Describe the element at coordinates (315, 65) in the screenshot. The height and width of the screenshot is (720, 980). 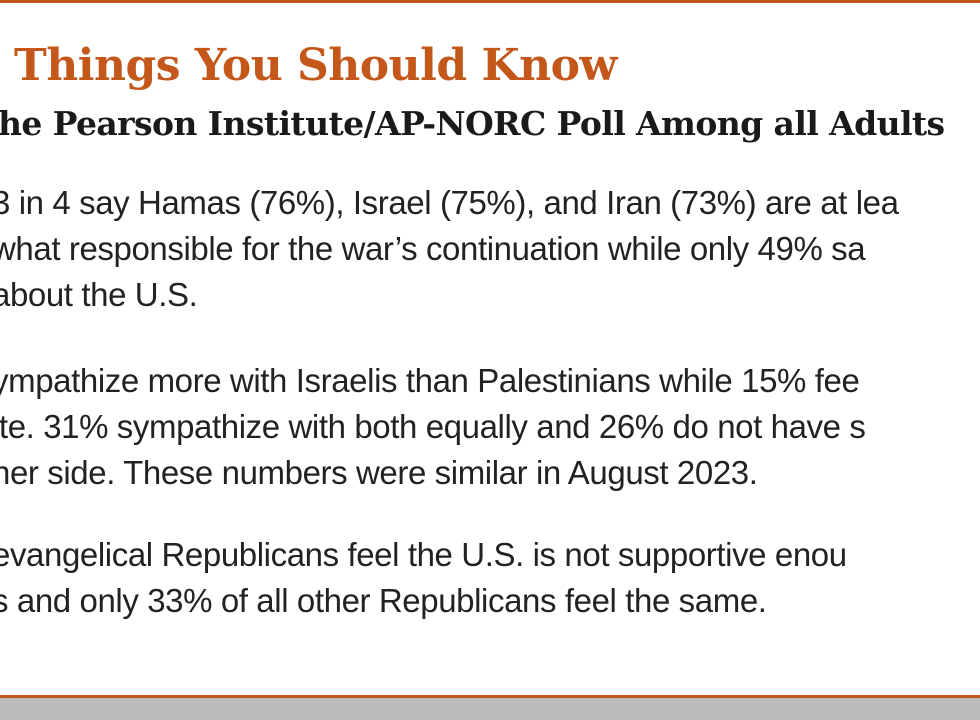
I see `slide-title: Things You Should Know` at that location.